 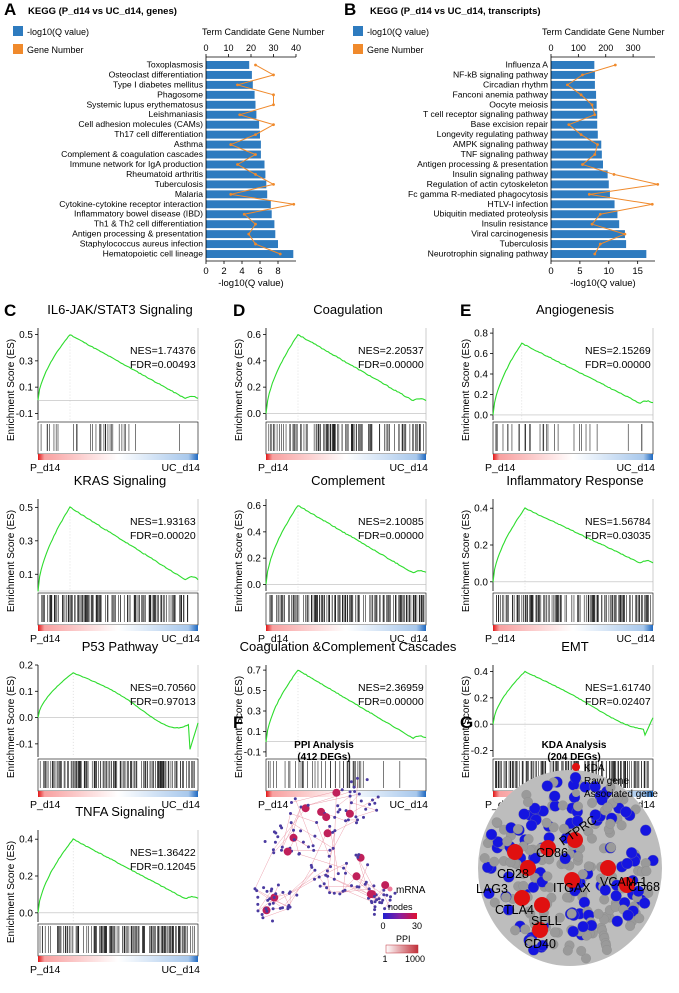 What do you see at coordinates (501, 144) in the screenshot?
I see `category-label-B: AMPK signaling pathway` at bounding box center [501, 144].